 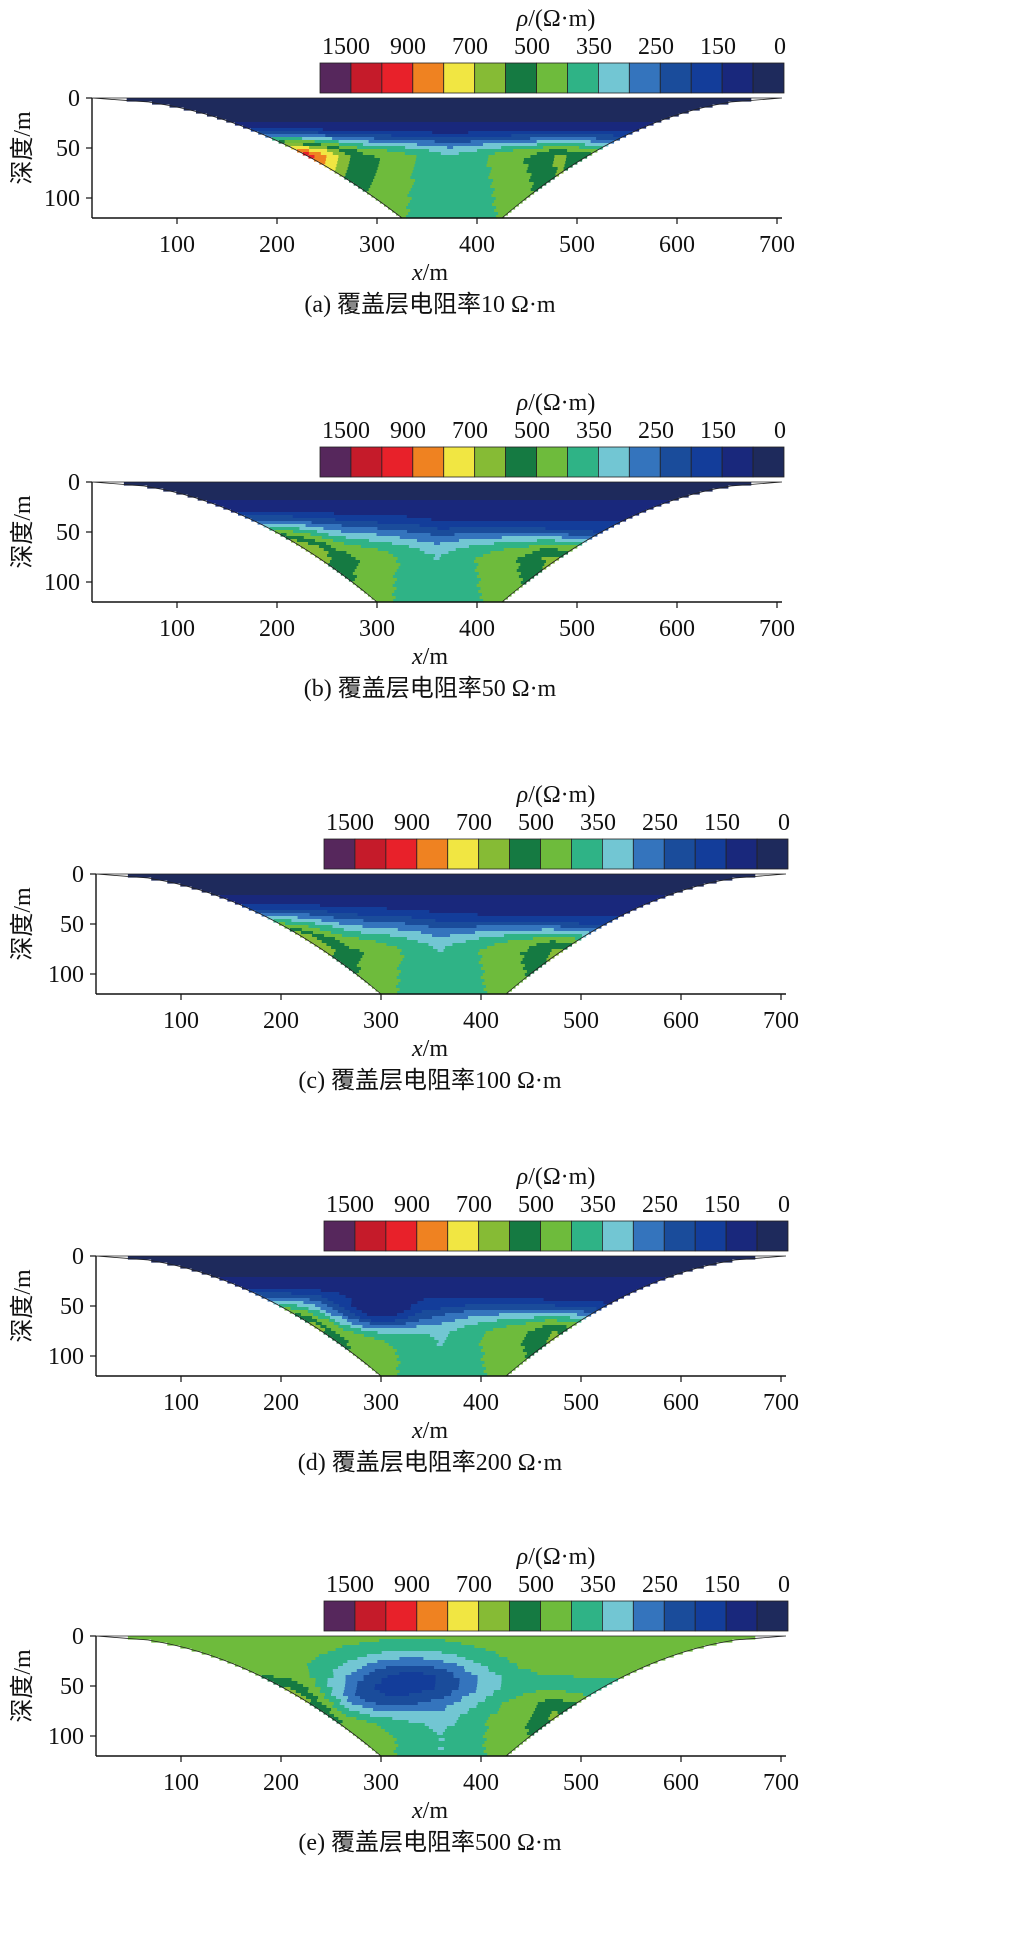 I want to click on colorbar-tick-label: 350, so click(x=598, y=823).